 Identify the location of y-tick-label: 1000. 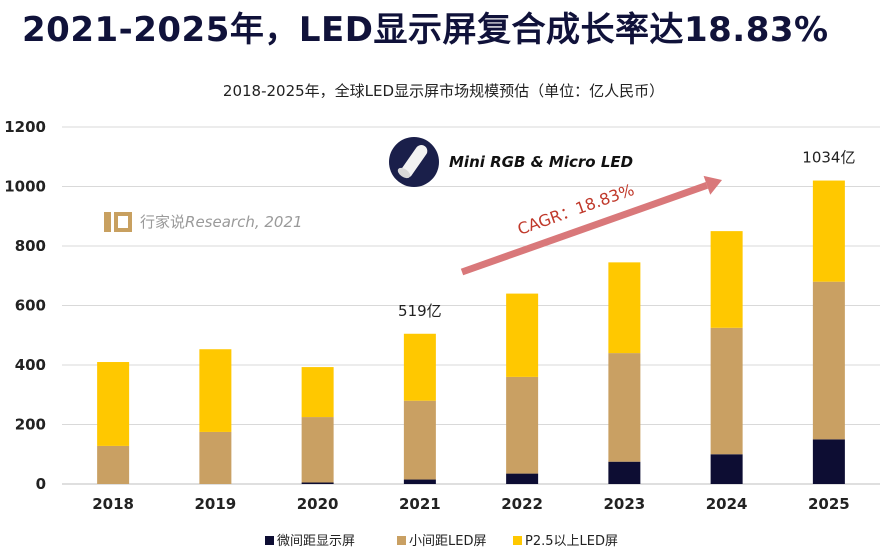
(25, 187).